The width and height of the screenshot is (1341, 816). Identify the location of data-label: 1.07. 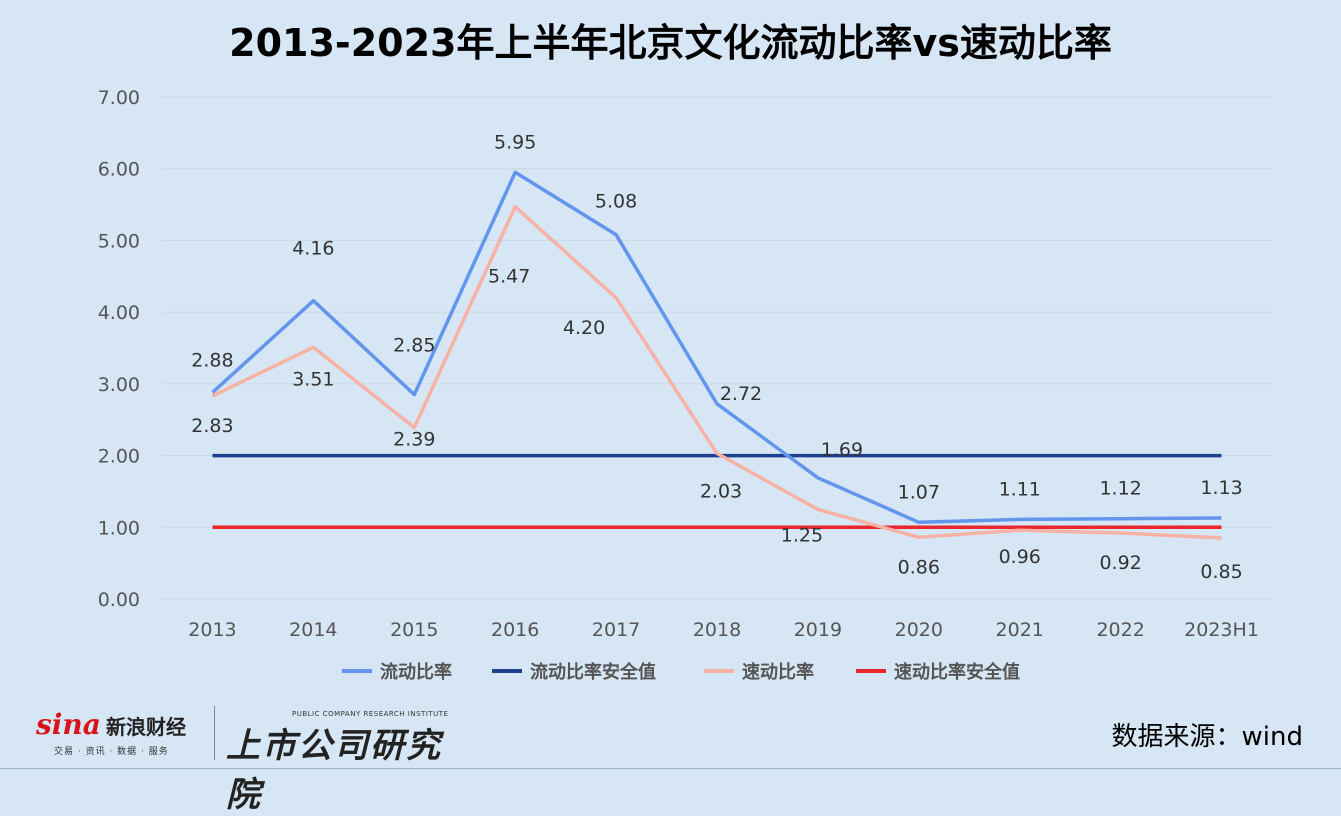
(919, 492).